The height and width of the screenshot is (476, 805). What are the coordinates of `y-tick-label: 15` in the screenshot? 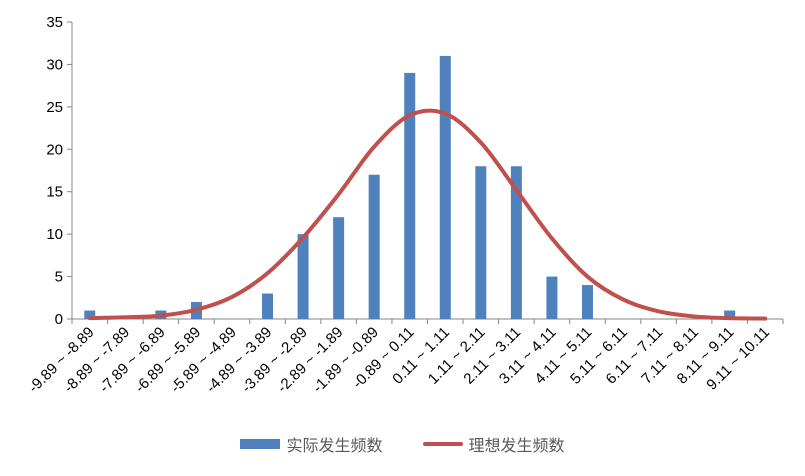 It's located at (54, 192).